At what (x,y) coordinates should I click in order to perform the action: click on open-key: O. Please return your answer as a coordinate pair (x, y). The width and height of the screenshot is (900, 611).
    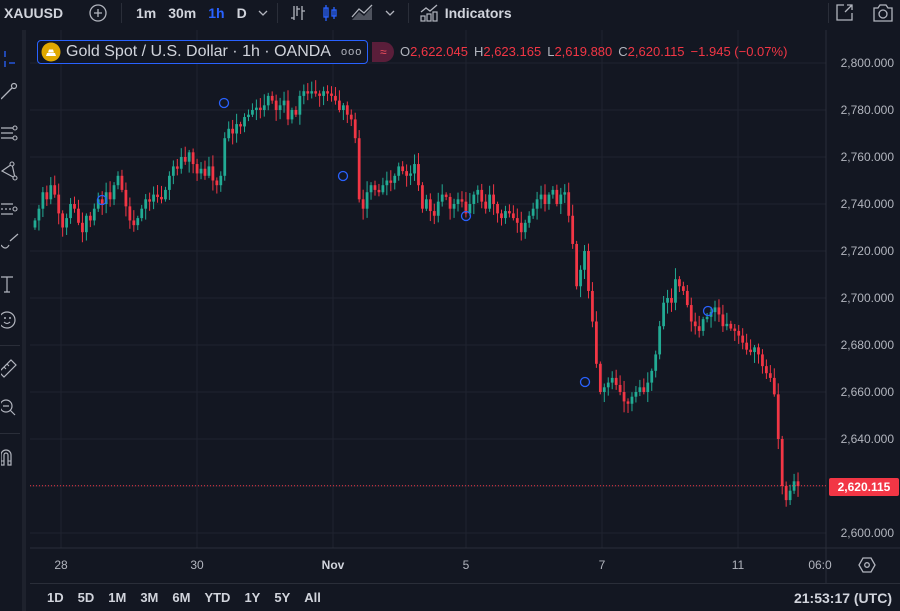
    Looking at the image, I should click on (405, 51).